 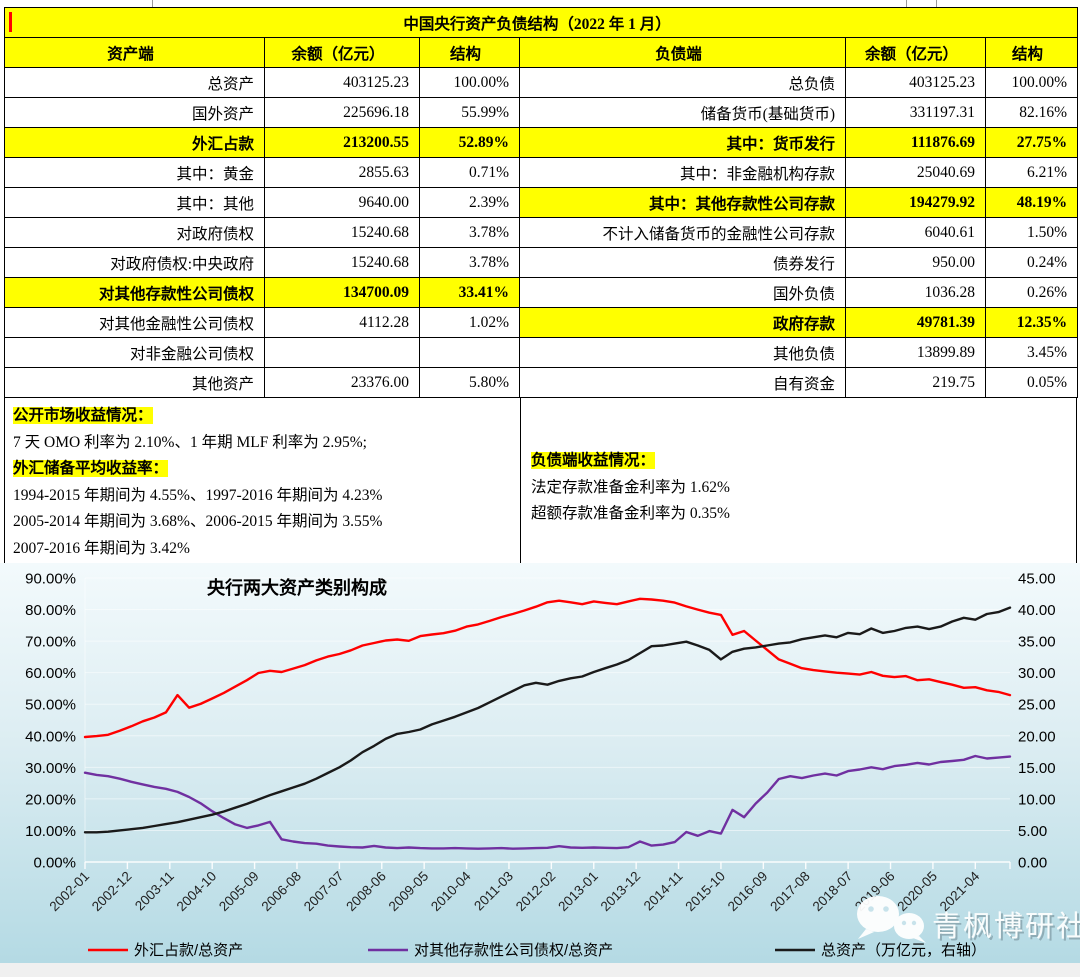 What do you see at coordinates (50, 799) in the screenshot?
I see `svg-text: 20.00%` at bounding box center [50, 799].